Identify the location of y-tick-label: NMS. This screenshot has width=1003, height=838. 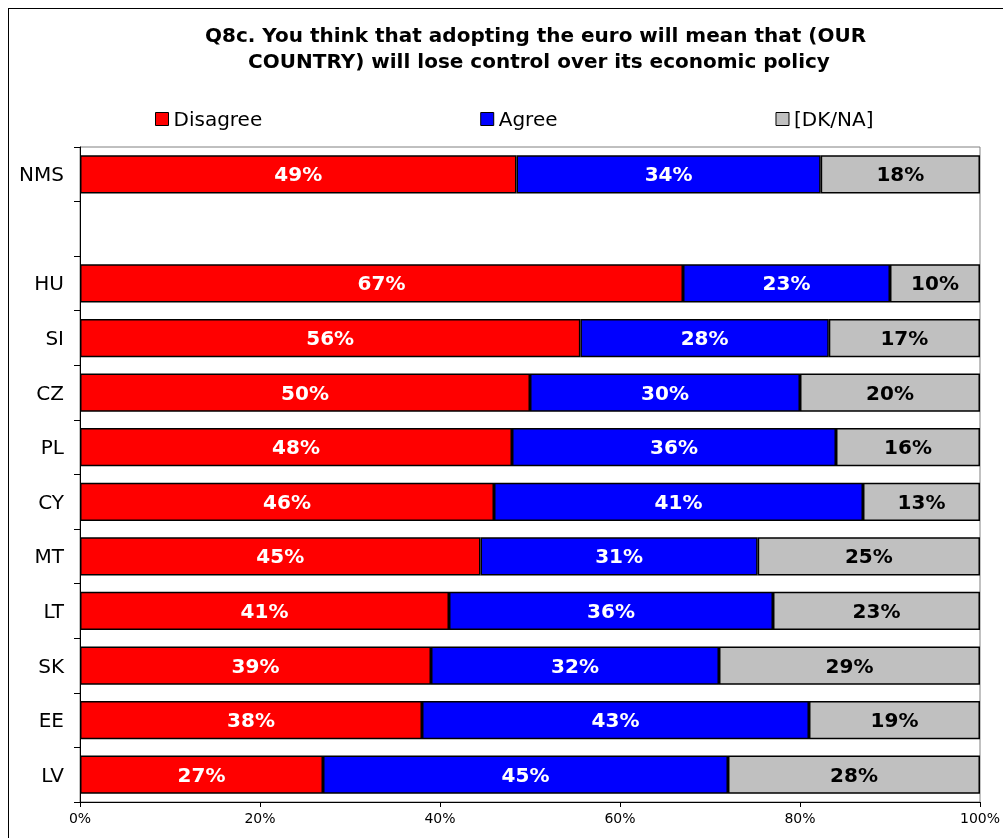
(41, 174).